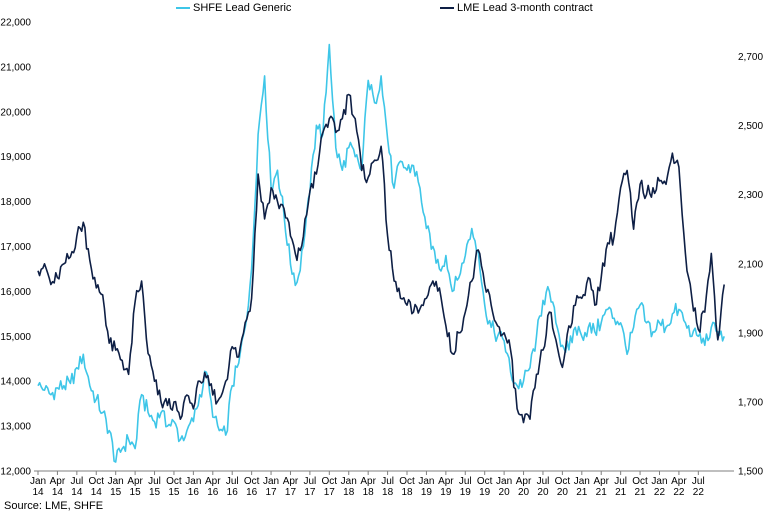 This screenshot has height=517, width=770. I want to click on y-left-tick-label: 15,000, so click(15, 337).